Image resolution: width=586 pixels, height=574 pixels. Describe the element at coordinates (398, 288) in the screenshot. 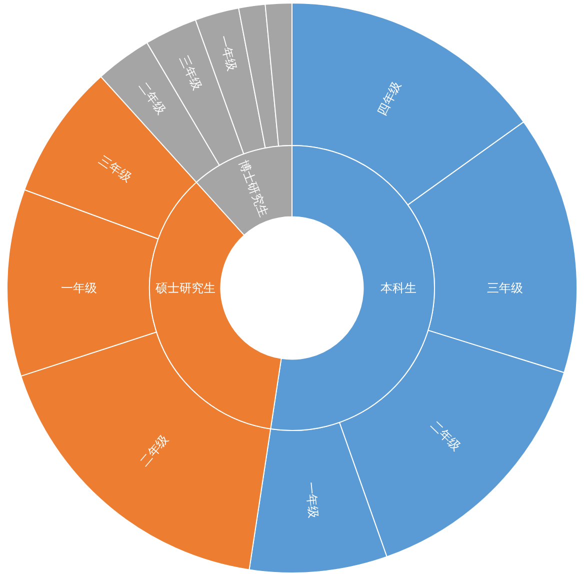

I see `data-label: 本科生` at that location.